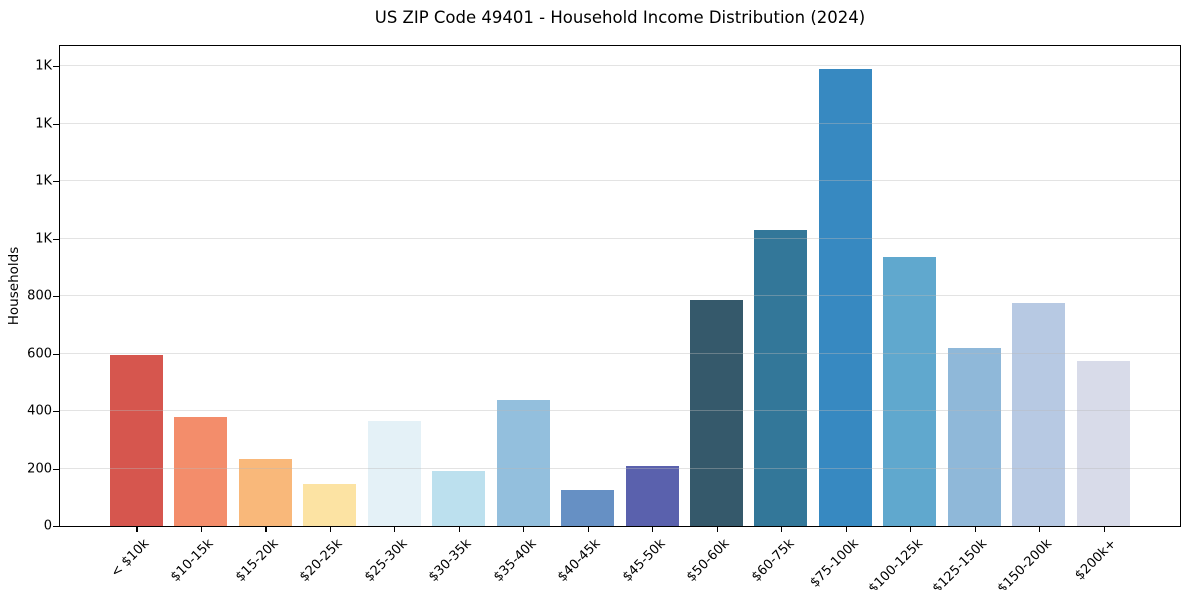  I want to click on x-tick-label: < $10k, so click(130, 558).